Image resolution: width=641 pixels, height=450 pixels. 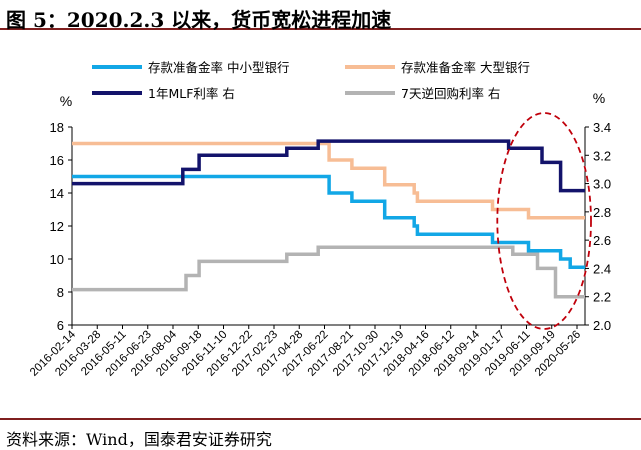 What do you see at coordinates (450, 93) in the screenshot?
I see `legend-label-4: 7天逆回购利率 右` at bounding box center [450, 93].